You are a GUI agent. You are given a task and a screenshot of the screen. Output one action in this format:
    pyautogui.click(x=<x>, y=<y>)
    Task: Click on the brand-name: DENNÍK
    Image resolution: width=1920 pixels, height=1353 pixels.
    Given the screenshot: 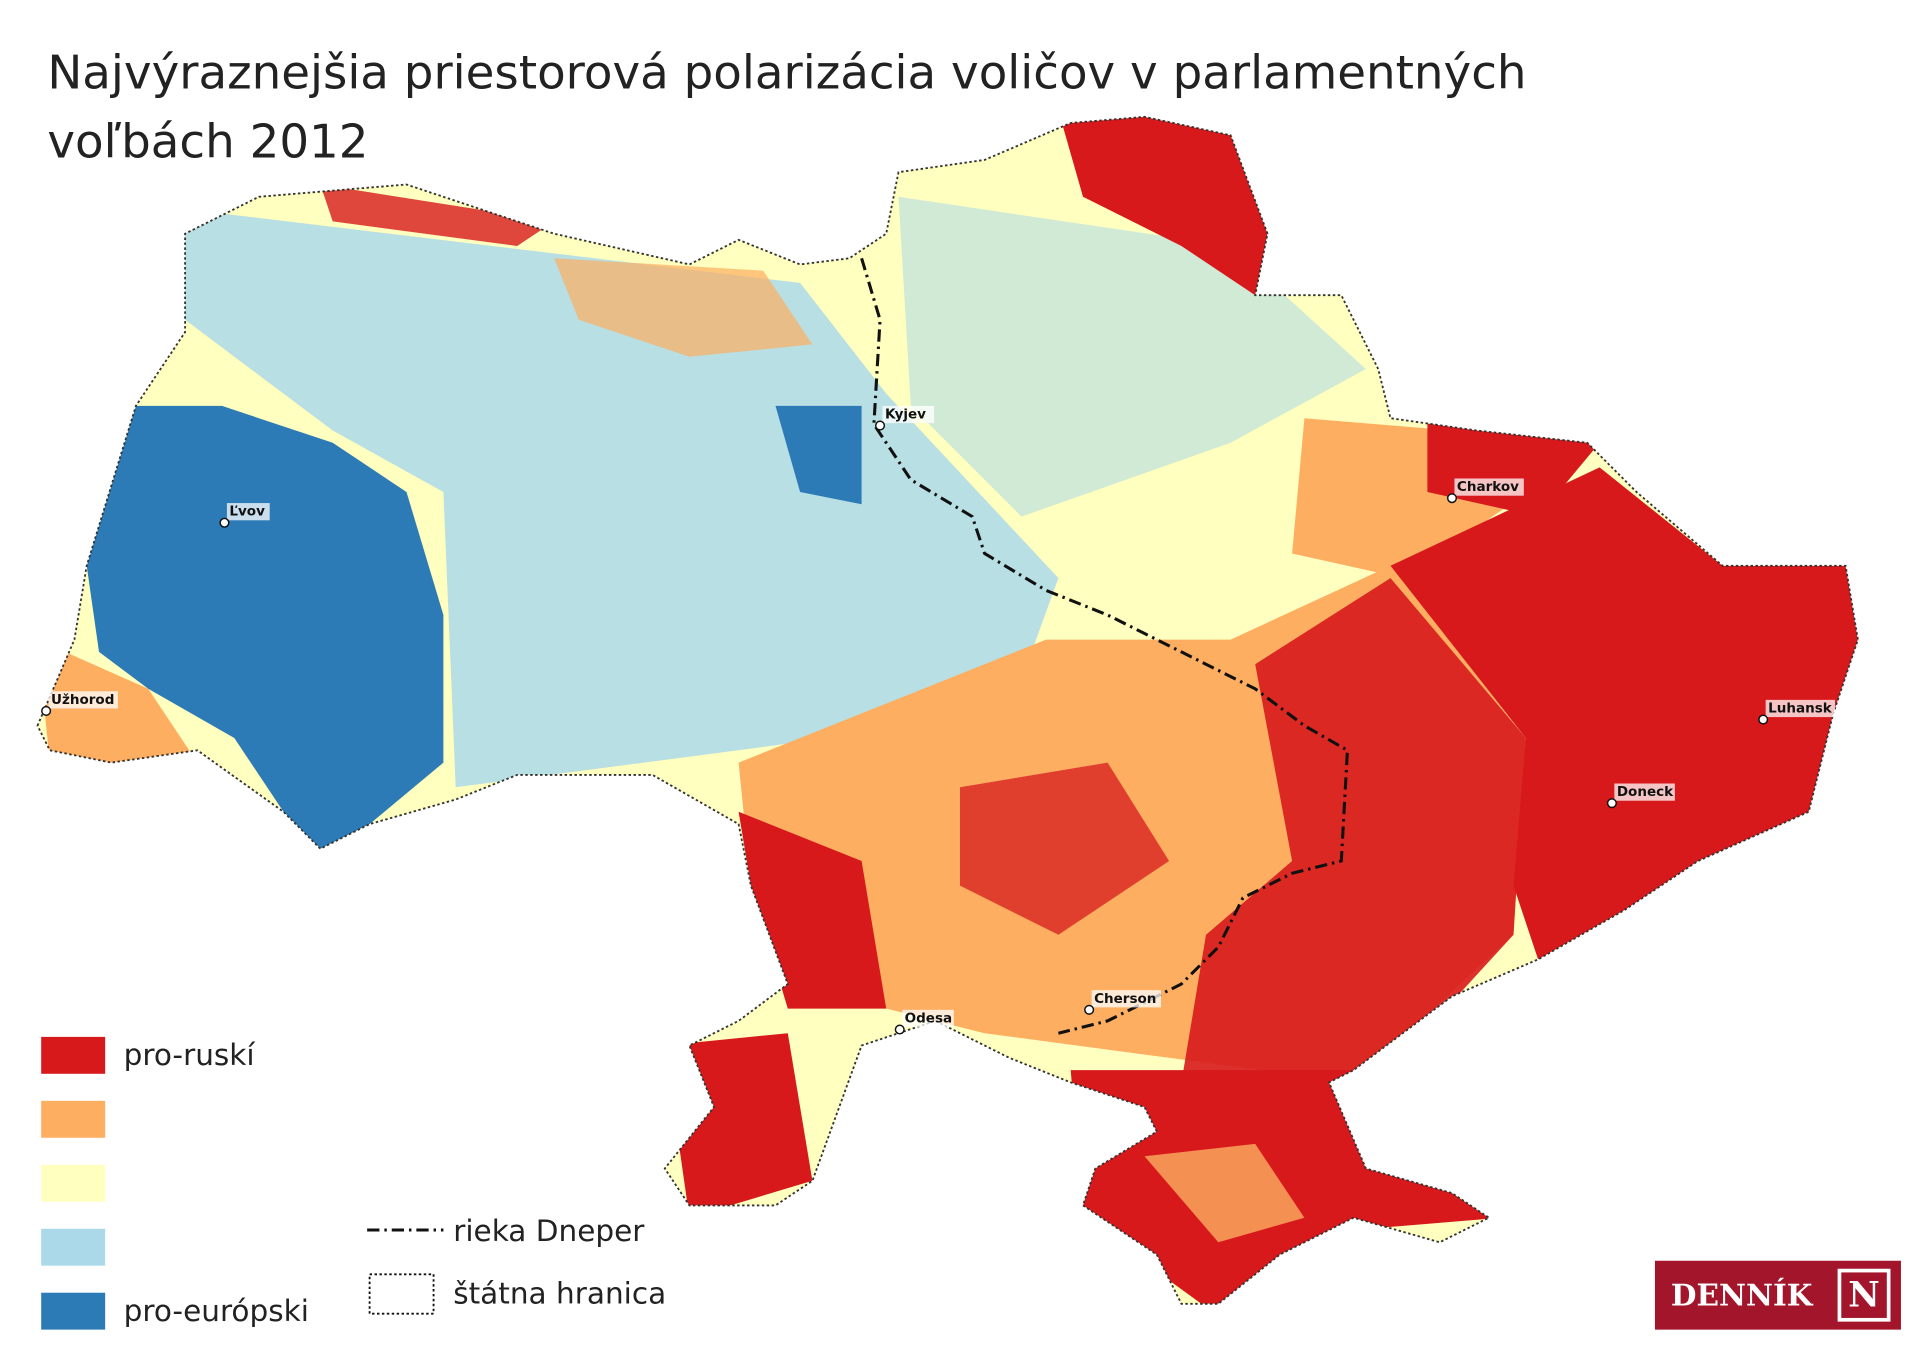 What is the action you would take?
    pyautogui.click(x=1742, y=1295)
    